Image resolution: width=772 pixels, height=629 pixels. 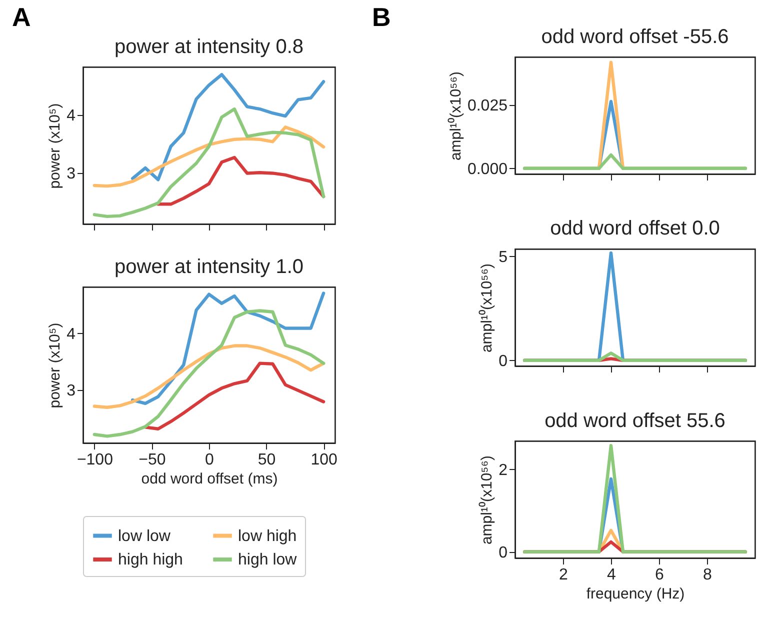 I want to click on chart-title: power at intensity 1.0, so click(x=209, y=267).